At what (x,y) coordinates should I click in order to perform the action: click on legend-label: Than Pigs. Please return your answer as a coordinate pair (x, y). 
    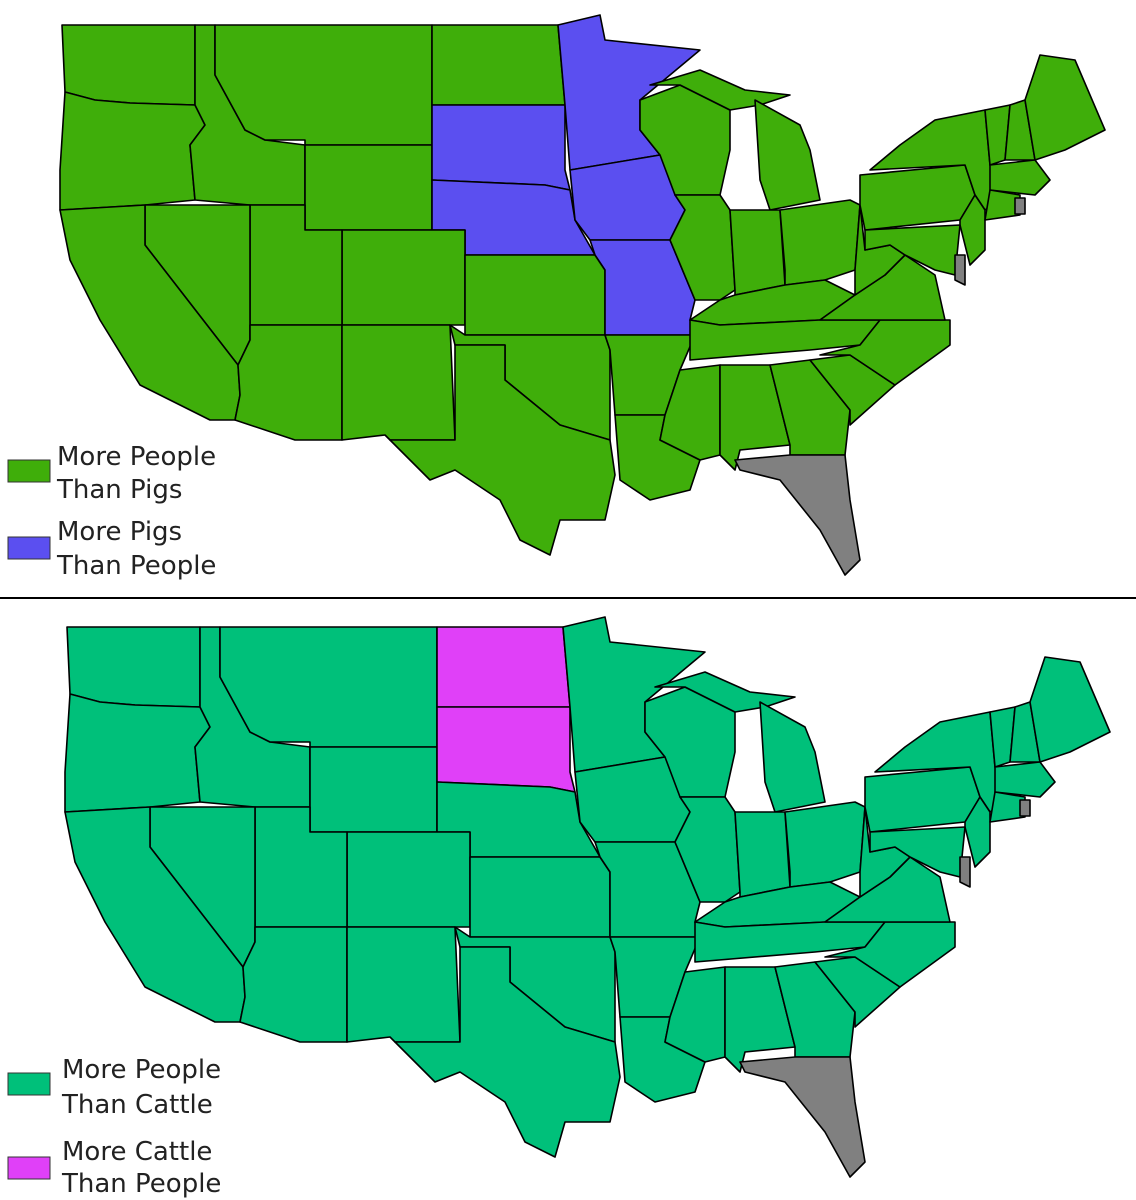
    Looking at the image, I should click on (119, 490).